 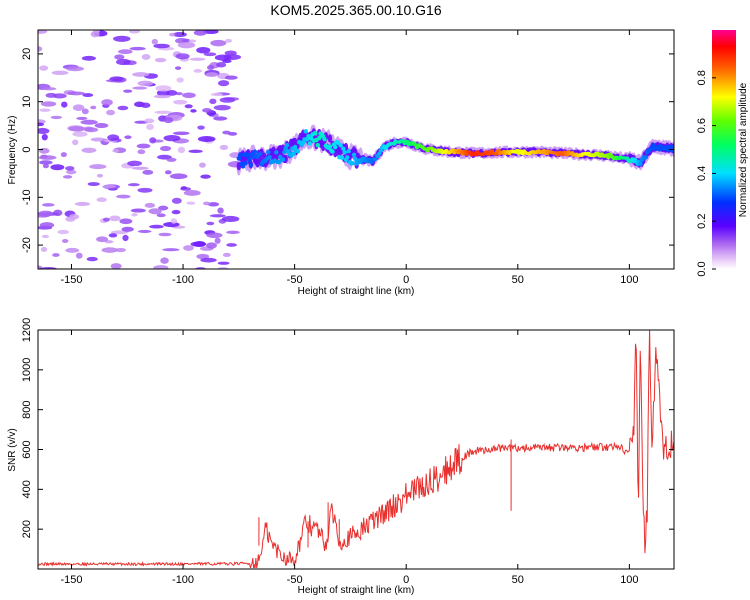 What do you see at coordinates (406, 580) in the screenshot?
I see `x-tick-label: 0` at bounding box center [406, 580].